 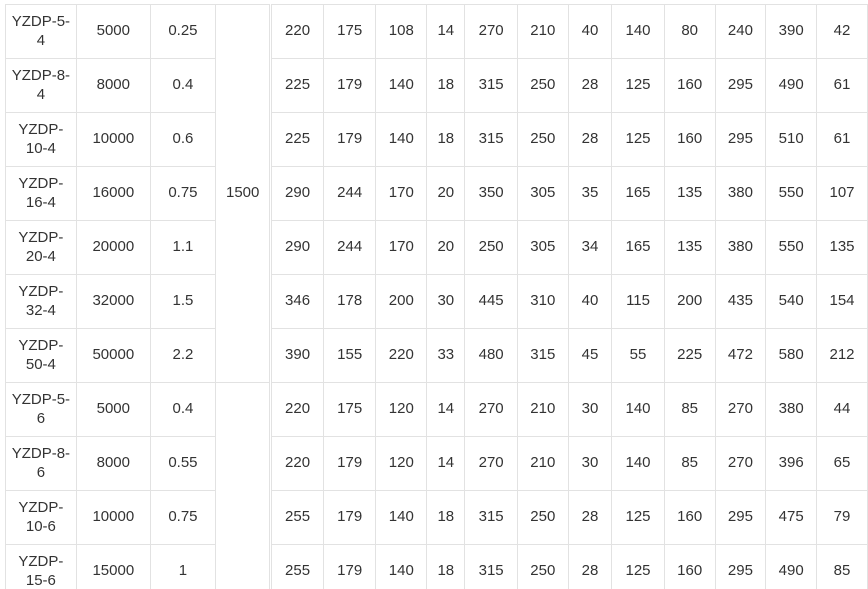 What do you see at coordinates (590, 85) in the screenshot?
I see `cell-dimension-d7: 28` at bounding box center [590, 85].